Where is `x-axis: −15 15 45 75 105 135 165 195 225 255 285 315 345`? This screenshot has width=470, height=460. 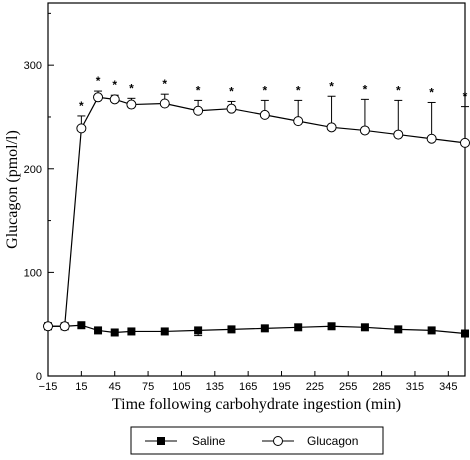 x-axis: −15 15 45 75 105 135 165 195 225 255 285 315 345 is located at coordinates (248, 382).